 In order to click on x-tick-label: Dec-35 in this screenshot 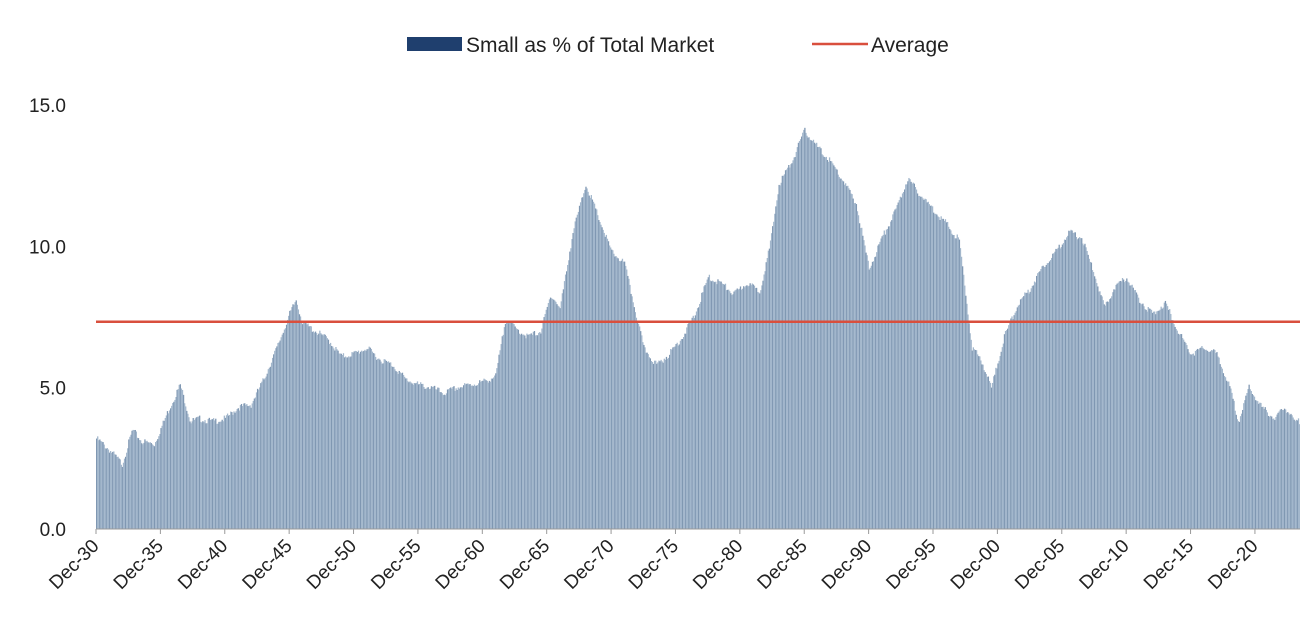, I will do `click(139, 565)`.